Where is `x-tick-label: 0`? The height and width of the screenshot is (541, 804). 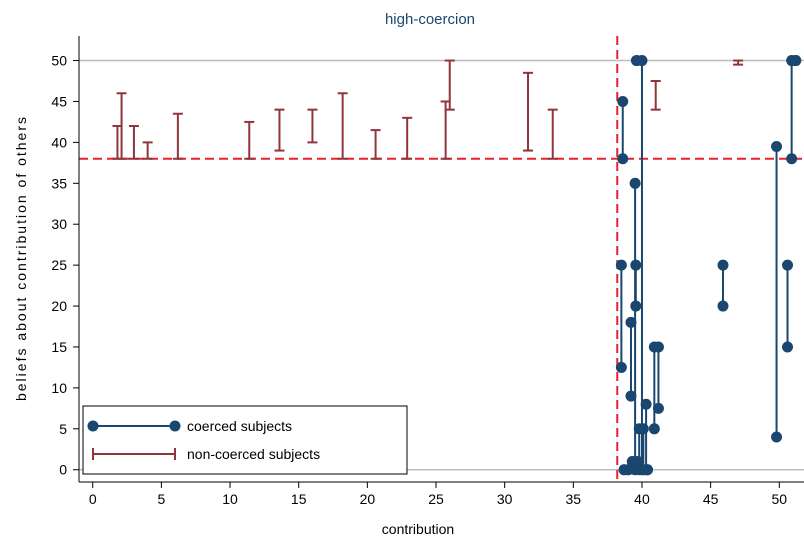
x-tick-label: 0 is located at coordinates (93, 499).